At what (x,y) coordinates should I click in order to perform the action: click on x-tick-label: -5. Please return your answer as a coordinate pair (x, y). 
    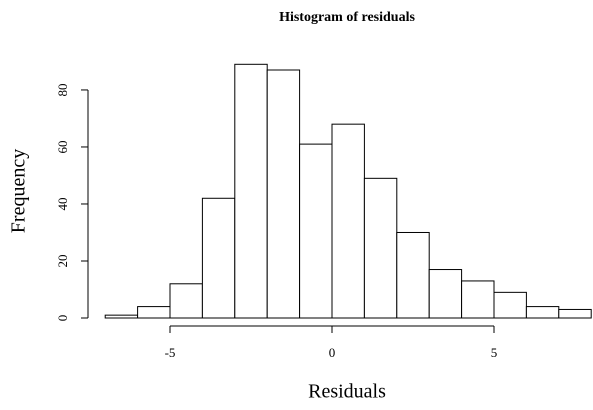
    Looking at the image, I should click on (170, 352).